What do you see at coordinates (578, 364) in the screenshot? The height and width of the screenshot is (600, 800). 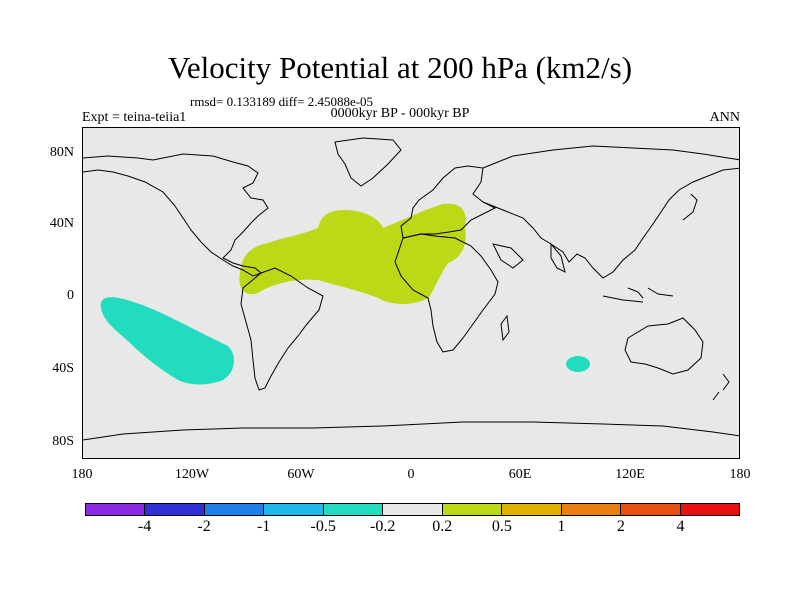 I see `negative-anomaly-indian-ocean` at bounding box center [578, 364].